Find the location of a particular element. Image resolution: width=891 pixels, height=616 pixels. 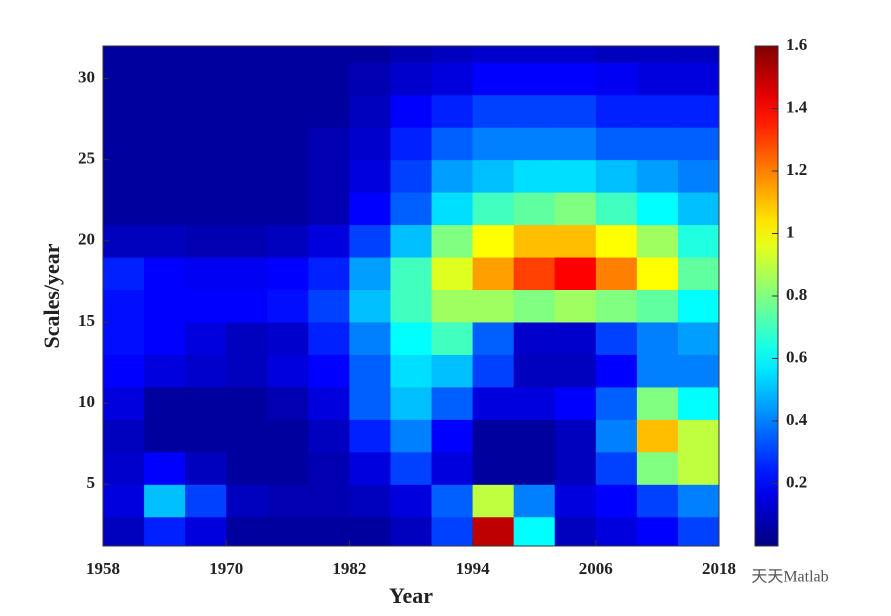

x-tick-label: 2018 is located at coordinates (719, 568).